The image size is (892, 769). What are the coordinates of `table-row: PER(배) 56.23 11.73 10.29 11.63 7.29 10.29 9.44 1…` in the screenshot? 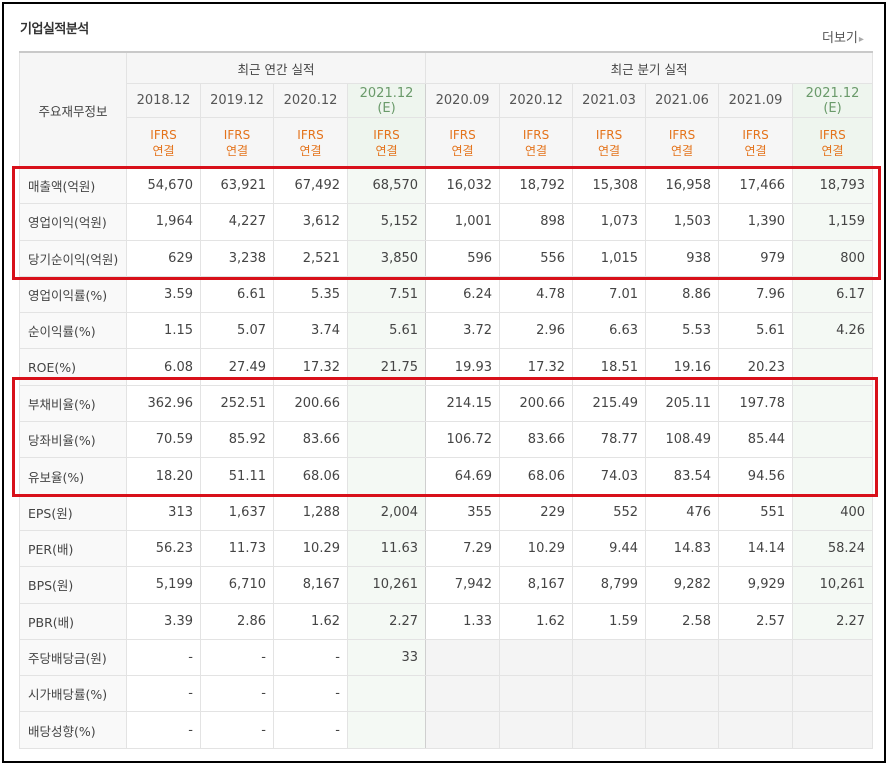 It's located at (446, 548).